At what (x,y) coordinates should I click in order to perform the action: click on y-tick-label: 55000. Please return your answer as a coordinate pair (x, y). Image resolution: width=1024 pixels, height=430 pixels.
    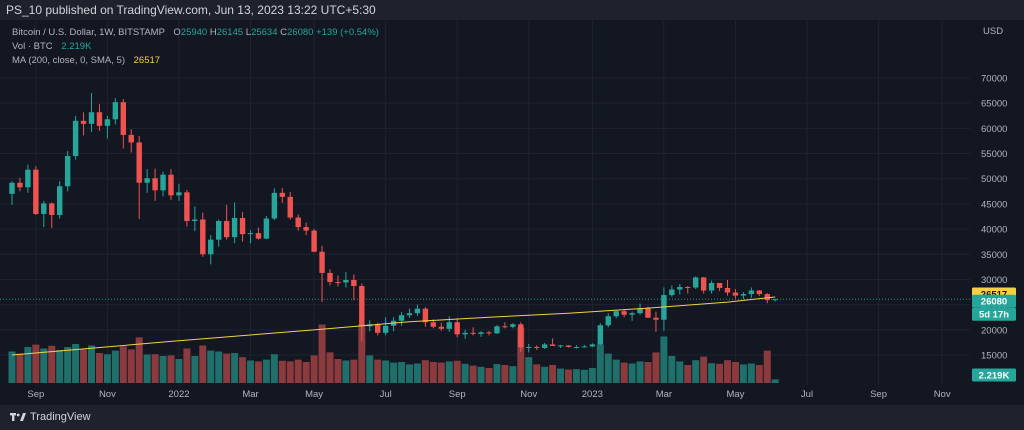
    Looking at the image, I should click on (994, 154).